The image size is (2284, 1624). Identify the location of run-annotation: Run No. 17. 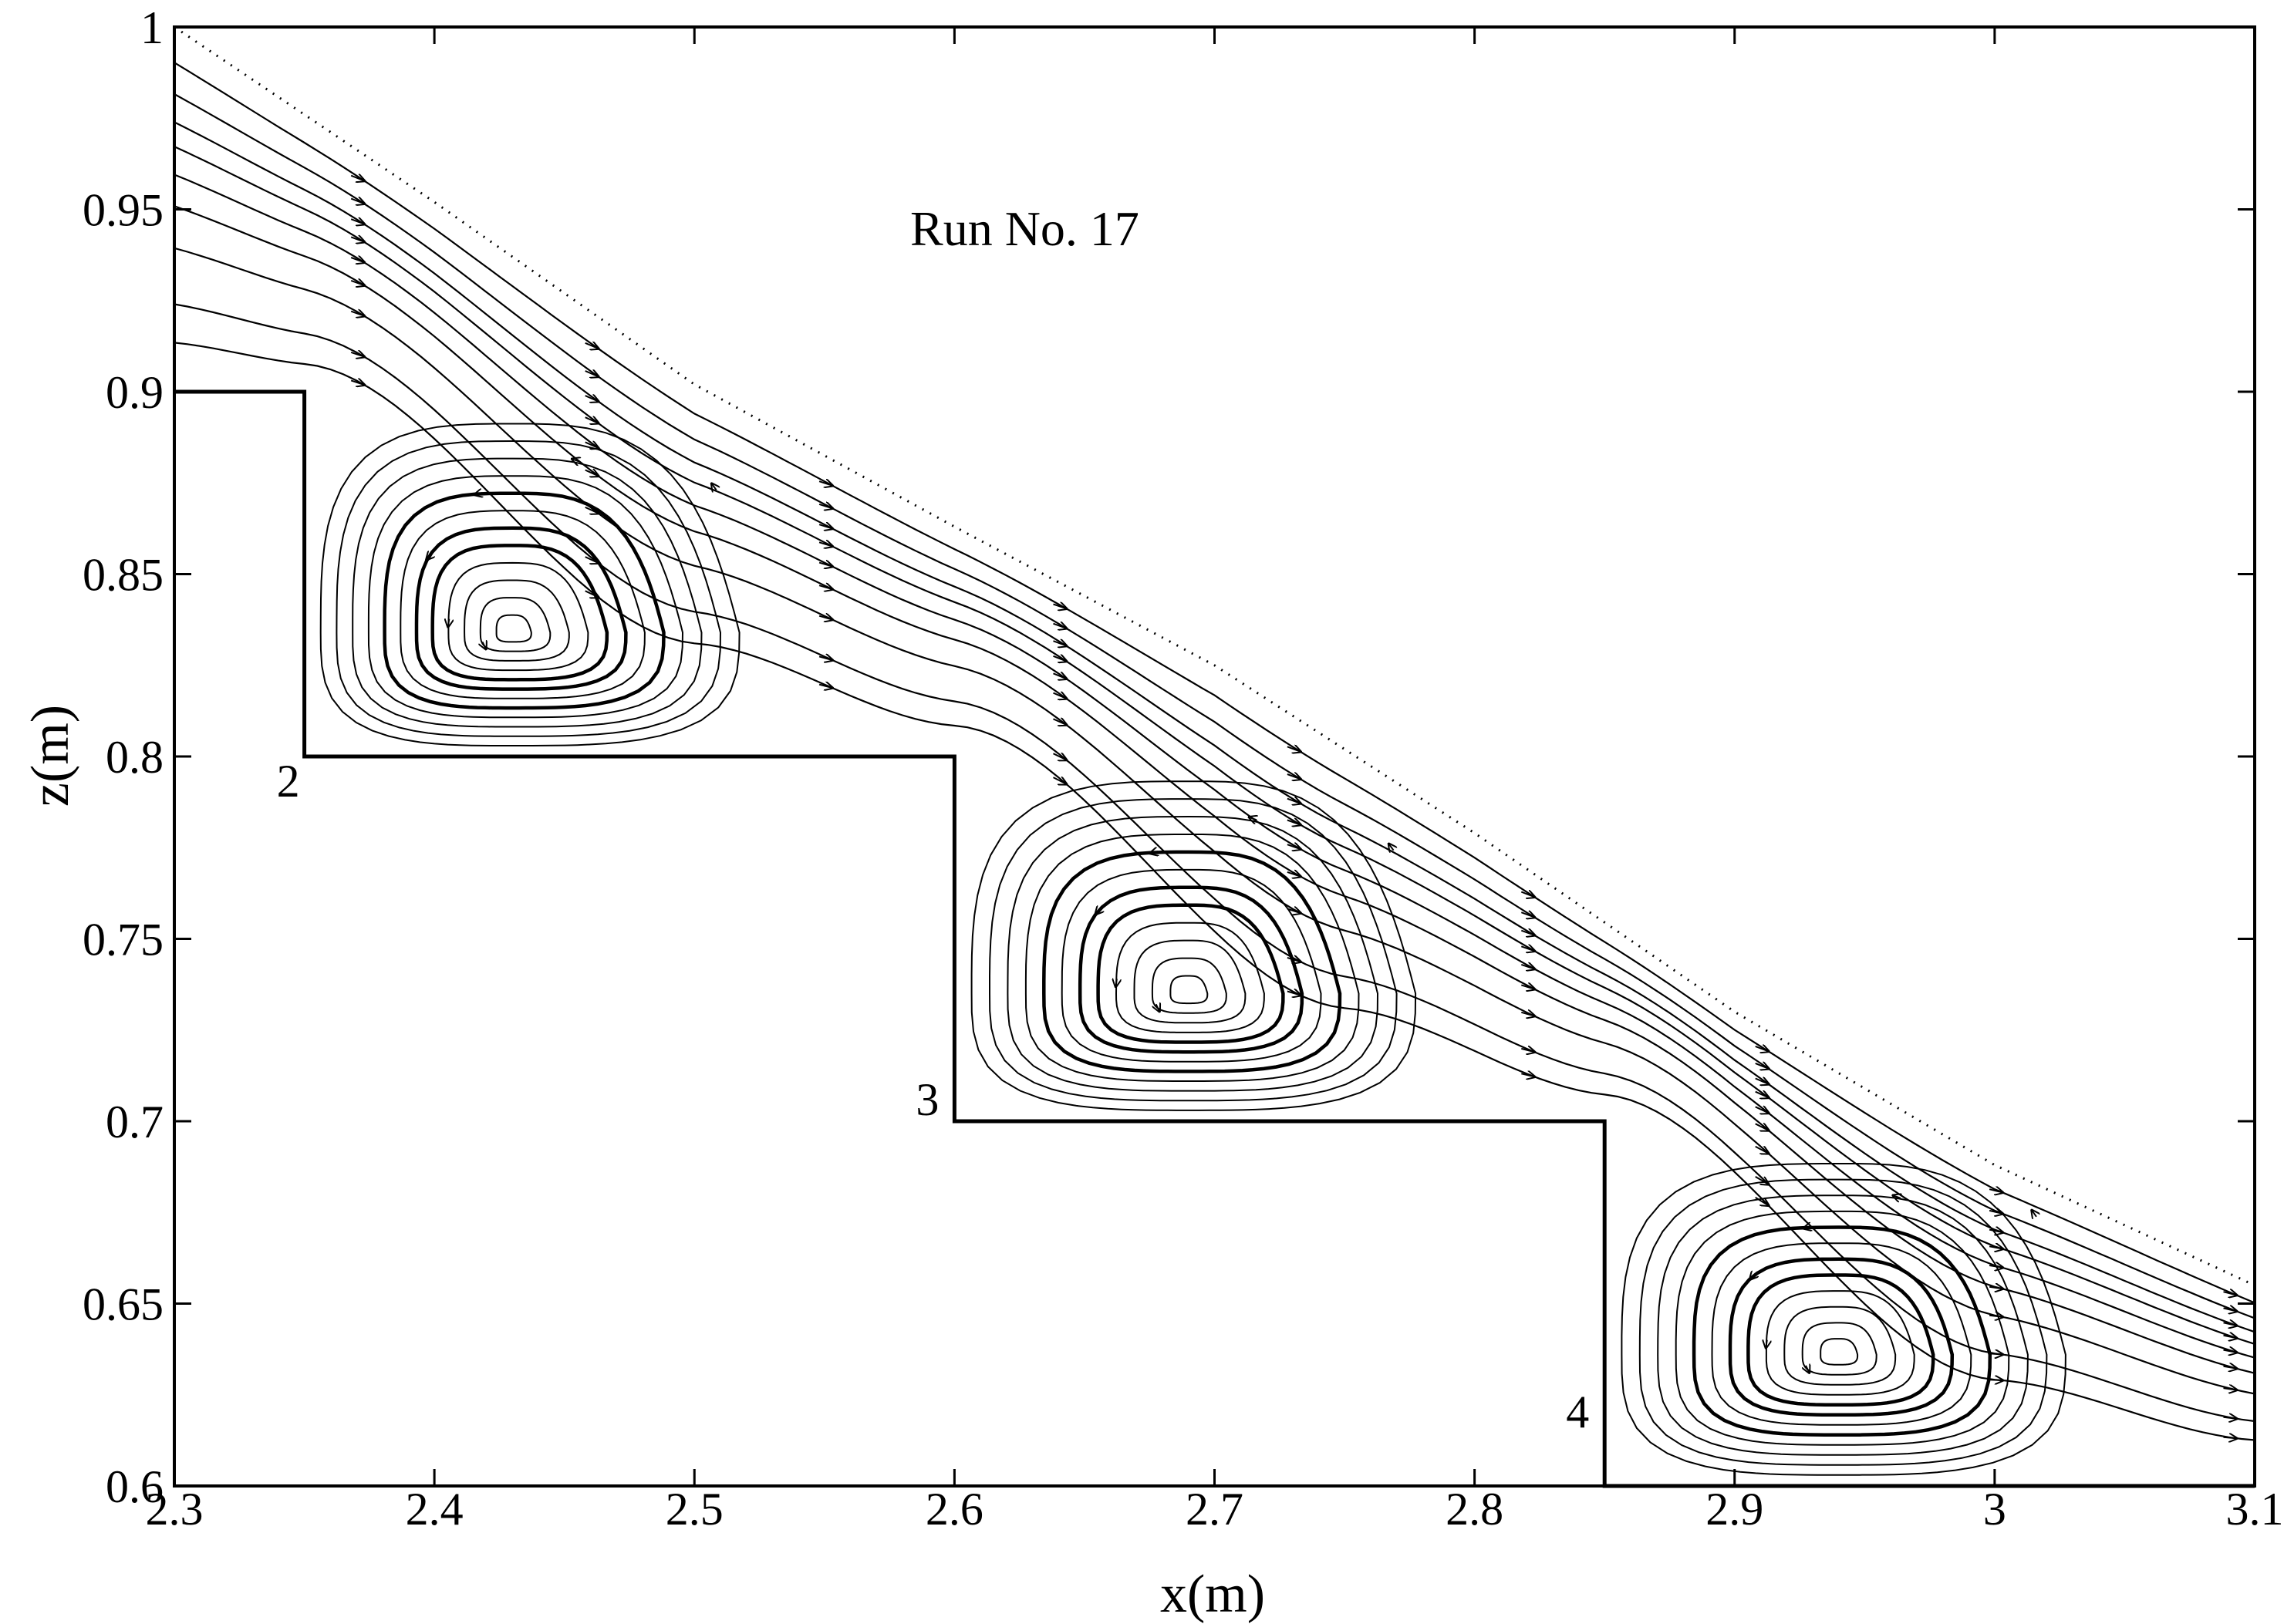
(1024, 229).